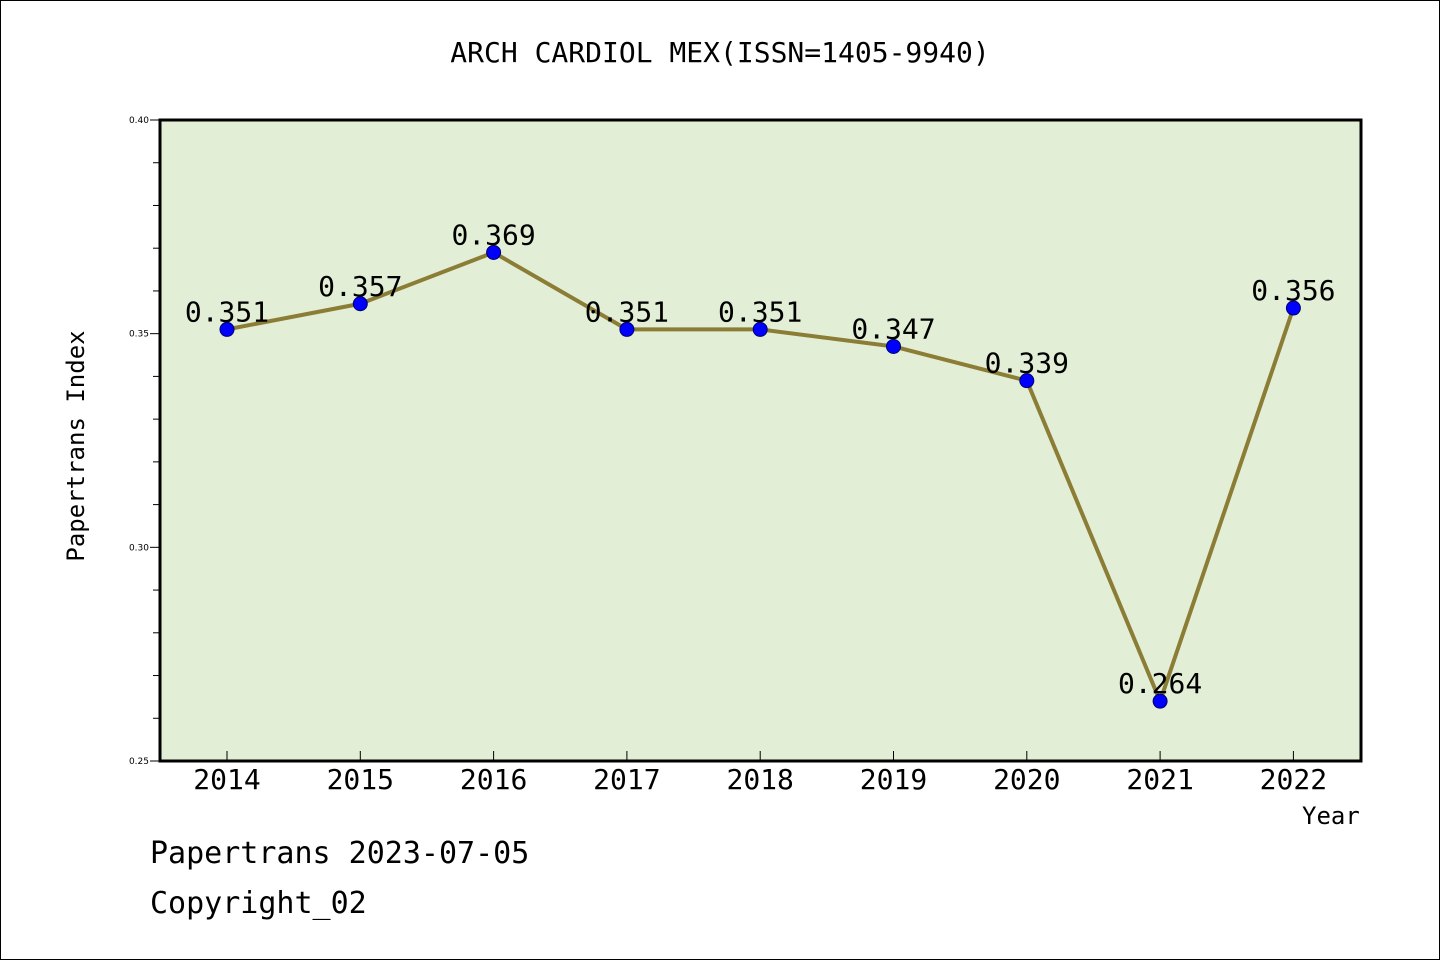  I want to click on x-tick-label: 2022, so click(1293, 779).